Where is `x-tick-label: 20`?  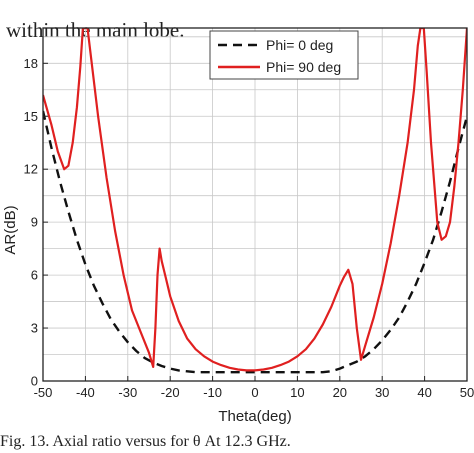 x-tick-label: 20 is located at coordinates (340, 392).